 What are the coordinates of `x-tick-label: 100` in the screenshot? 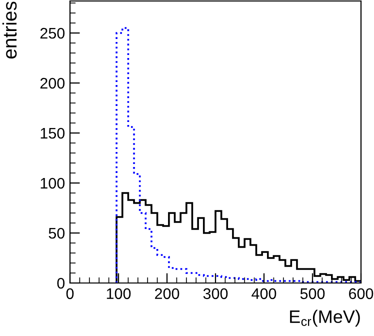 It's located at (118, 294).